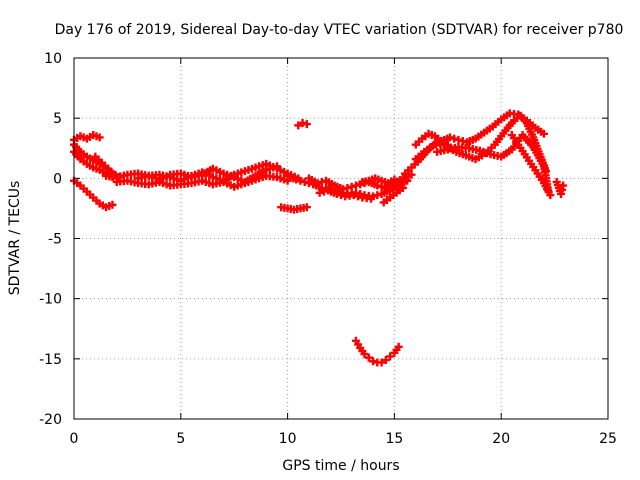  I want to click on x-tick-label: 10, so click(288, 439).